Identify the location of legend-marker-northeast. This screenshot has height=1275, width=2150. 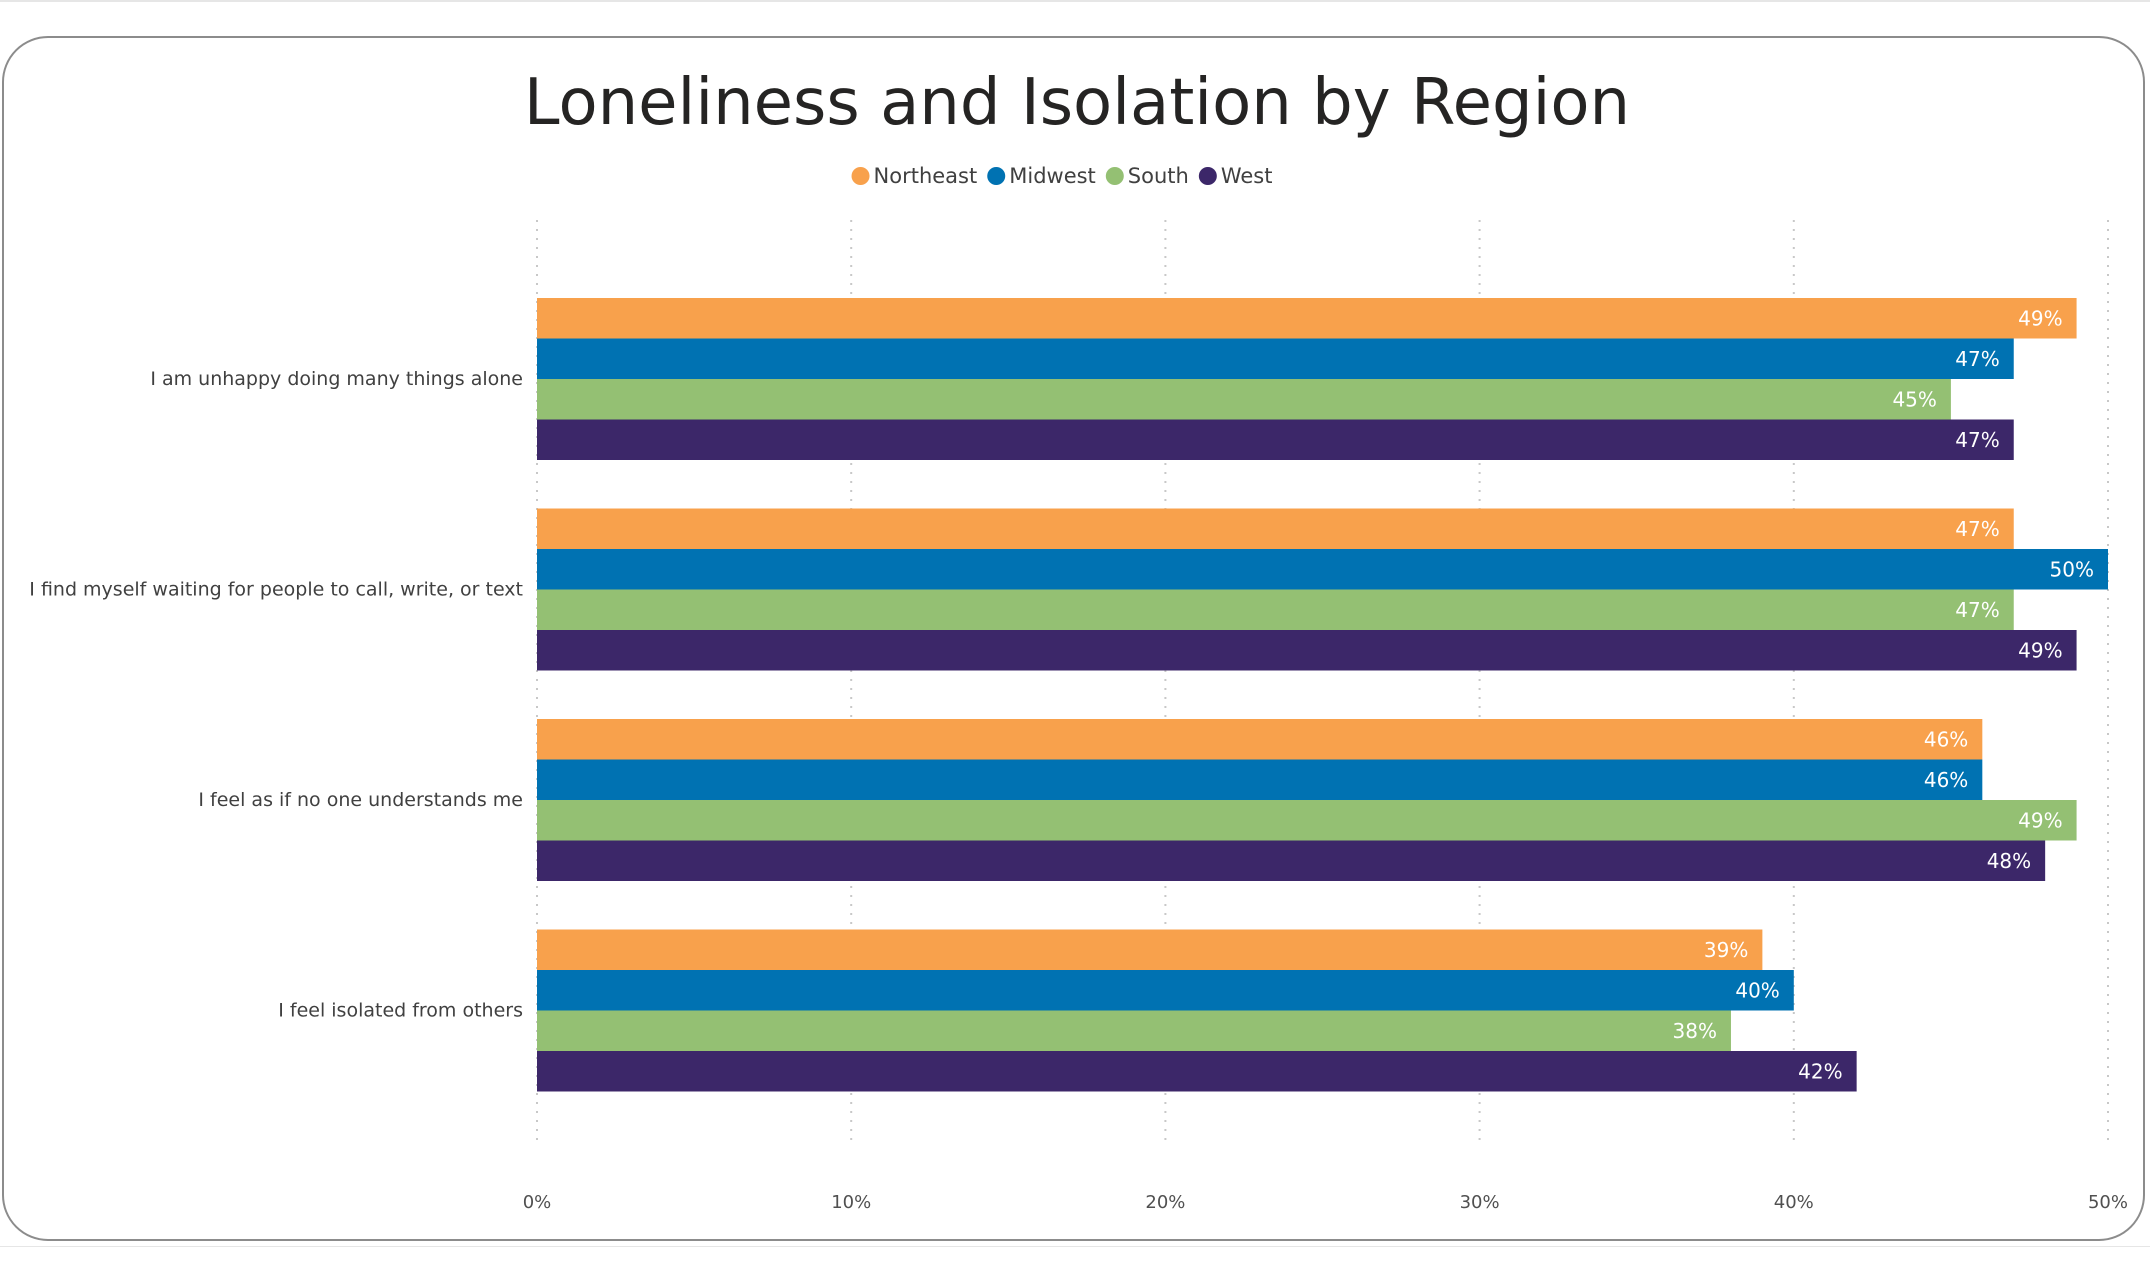
(860, 176).